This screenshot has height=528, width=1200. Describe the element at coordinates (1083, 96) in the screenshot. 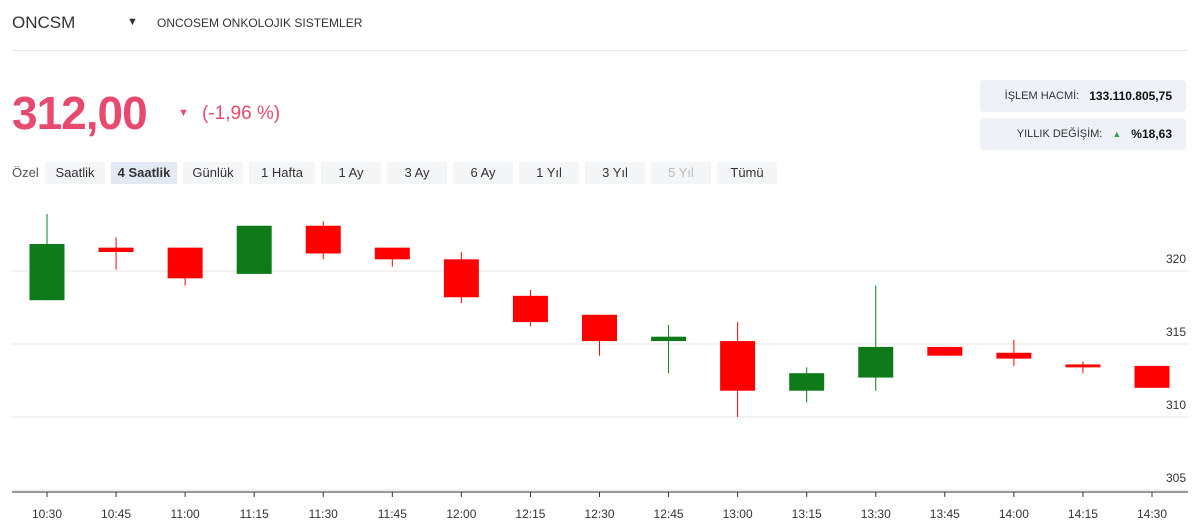

I see `stat-box: İŞLEM HACMİ: 133.110.805,75` at that location.